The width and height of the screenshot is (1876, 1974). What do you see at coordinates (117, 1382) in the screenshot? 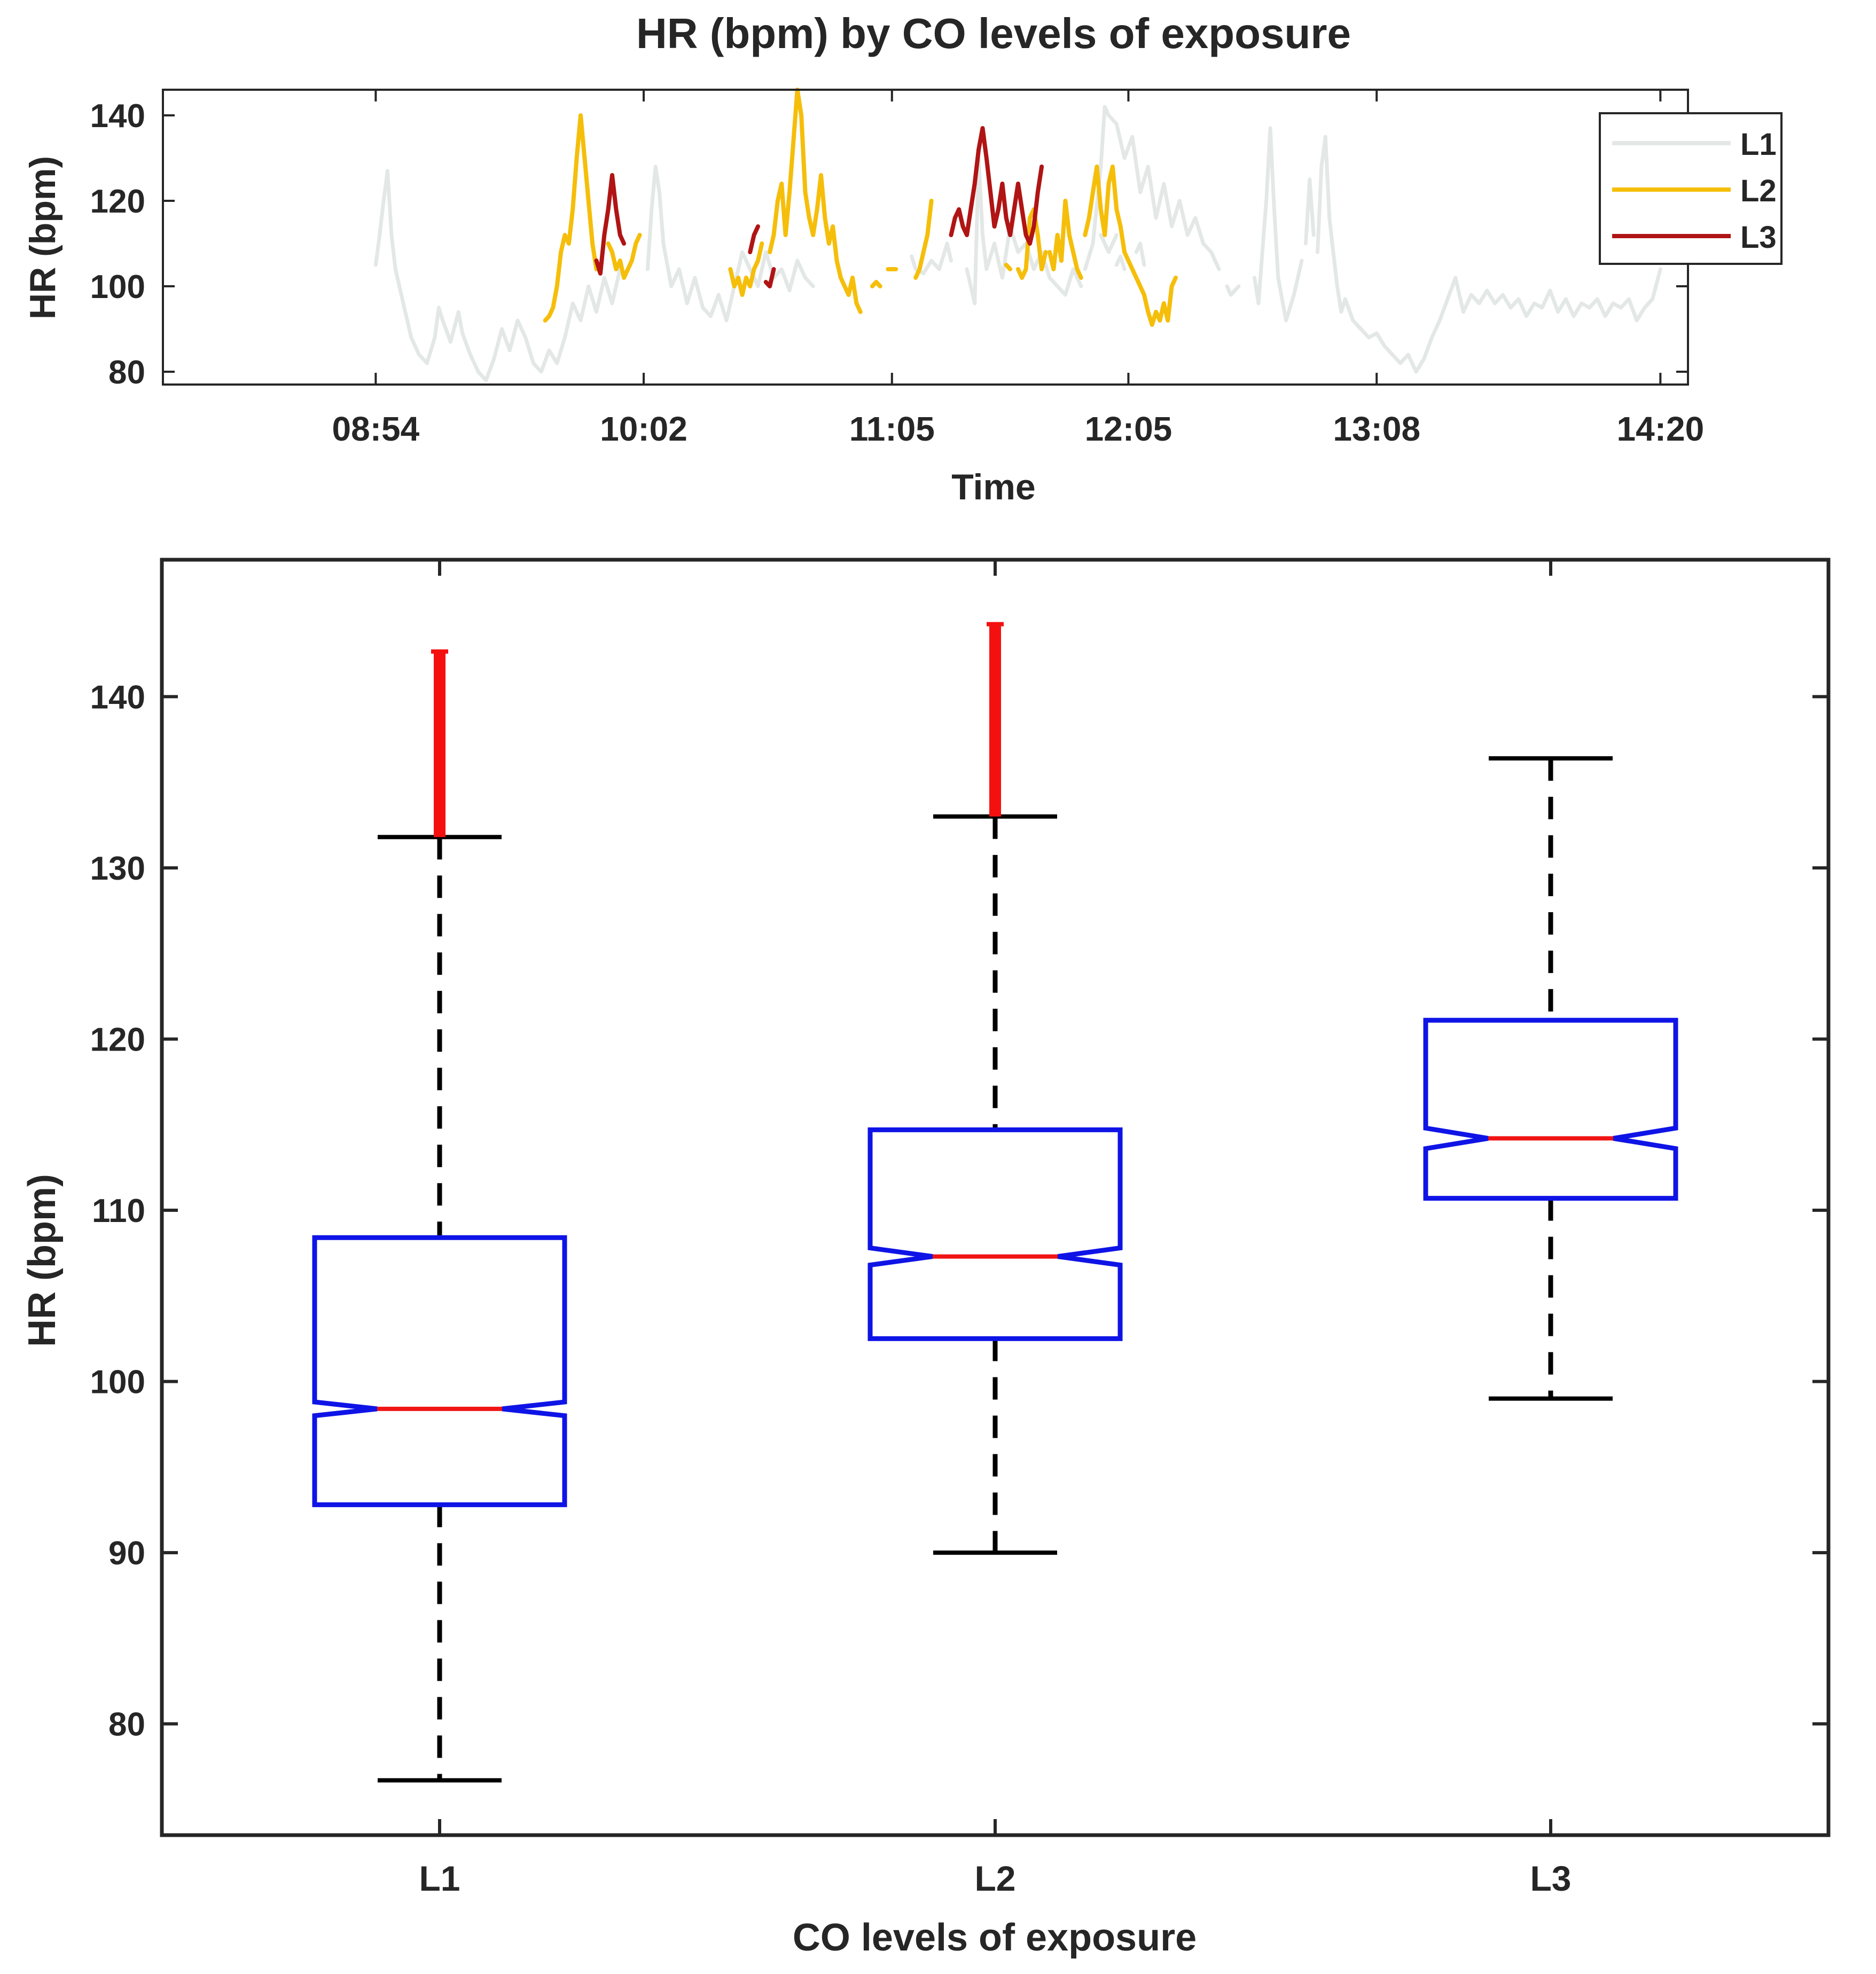
I see `boxplot-y-tick-label: 100` at bounding box center [117, 1382].